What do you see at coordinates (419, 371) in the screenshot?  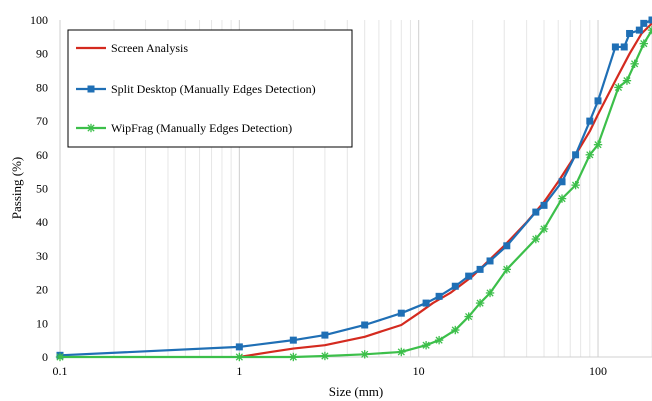 I see `x-tick-label: 10` at bounding box center [419, 371].